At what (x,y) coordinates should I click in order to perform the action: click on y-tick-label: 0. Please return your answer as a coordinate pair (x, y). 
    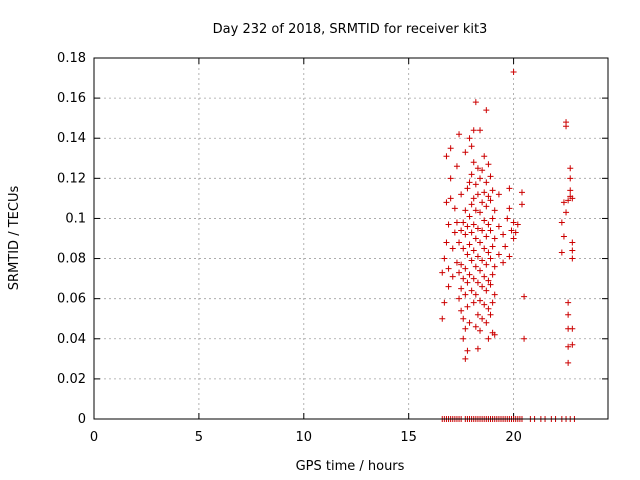
    Looking at the image, I should click on (82, 419).